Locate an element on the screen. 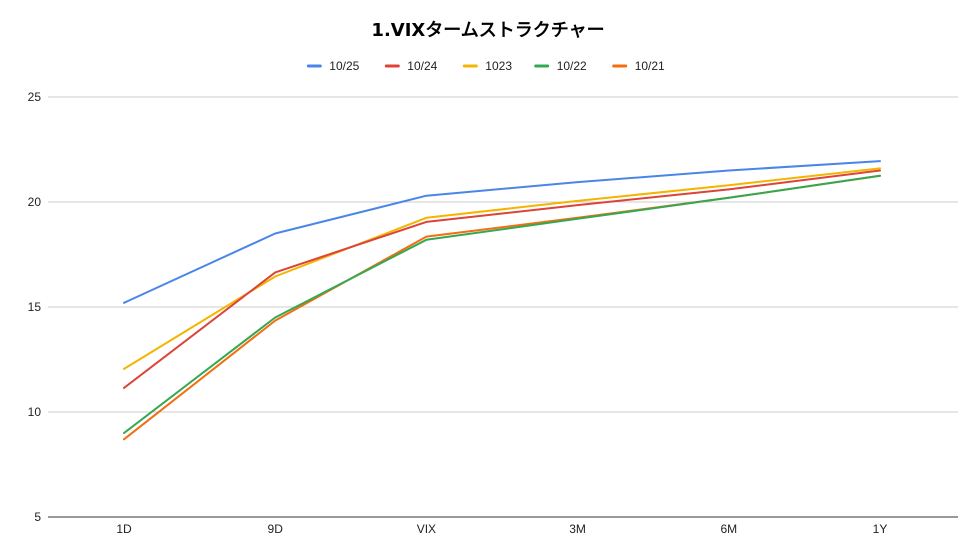  y-tick-label: 20 is located at coordinates (35, 202).